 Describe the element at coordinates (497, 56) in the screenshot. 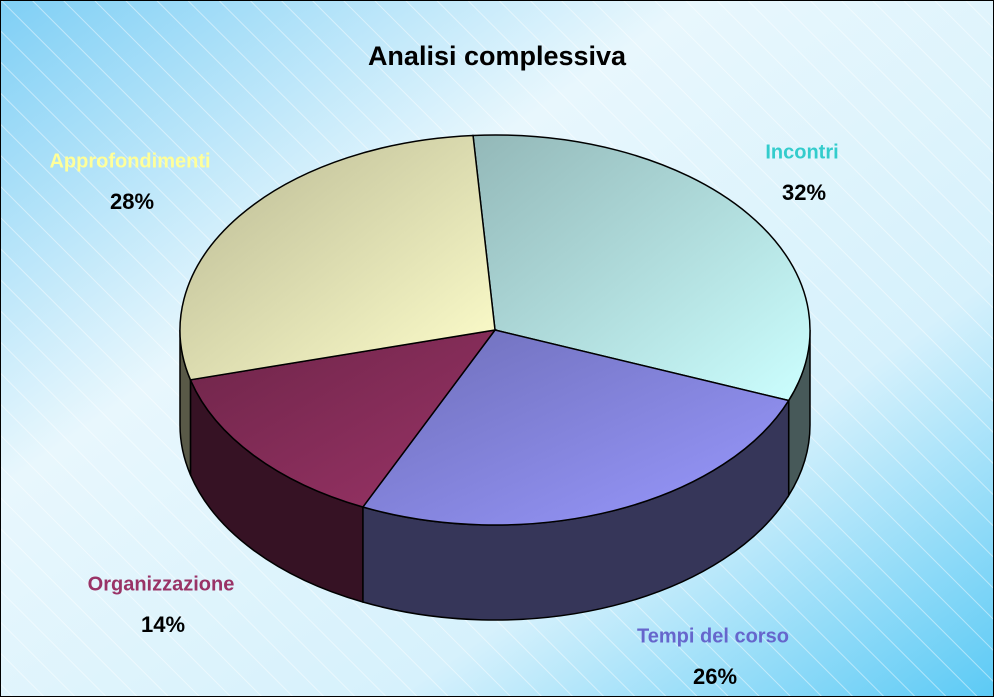

I see `chart-title: Analisi complessiva` at that location.